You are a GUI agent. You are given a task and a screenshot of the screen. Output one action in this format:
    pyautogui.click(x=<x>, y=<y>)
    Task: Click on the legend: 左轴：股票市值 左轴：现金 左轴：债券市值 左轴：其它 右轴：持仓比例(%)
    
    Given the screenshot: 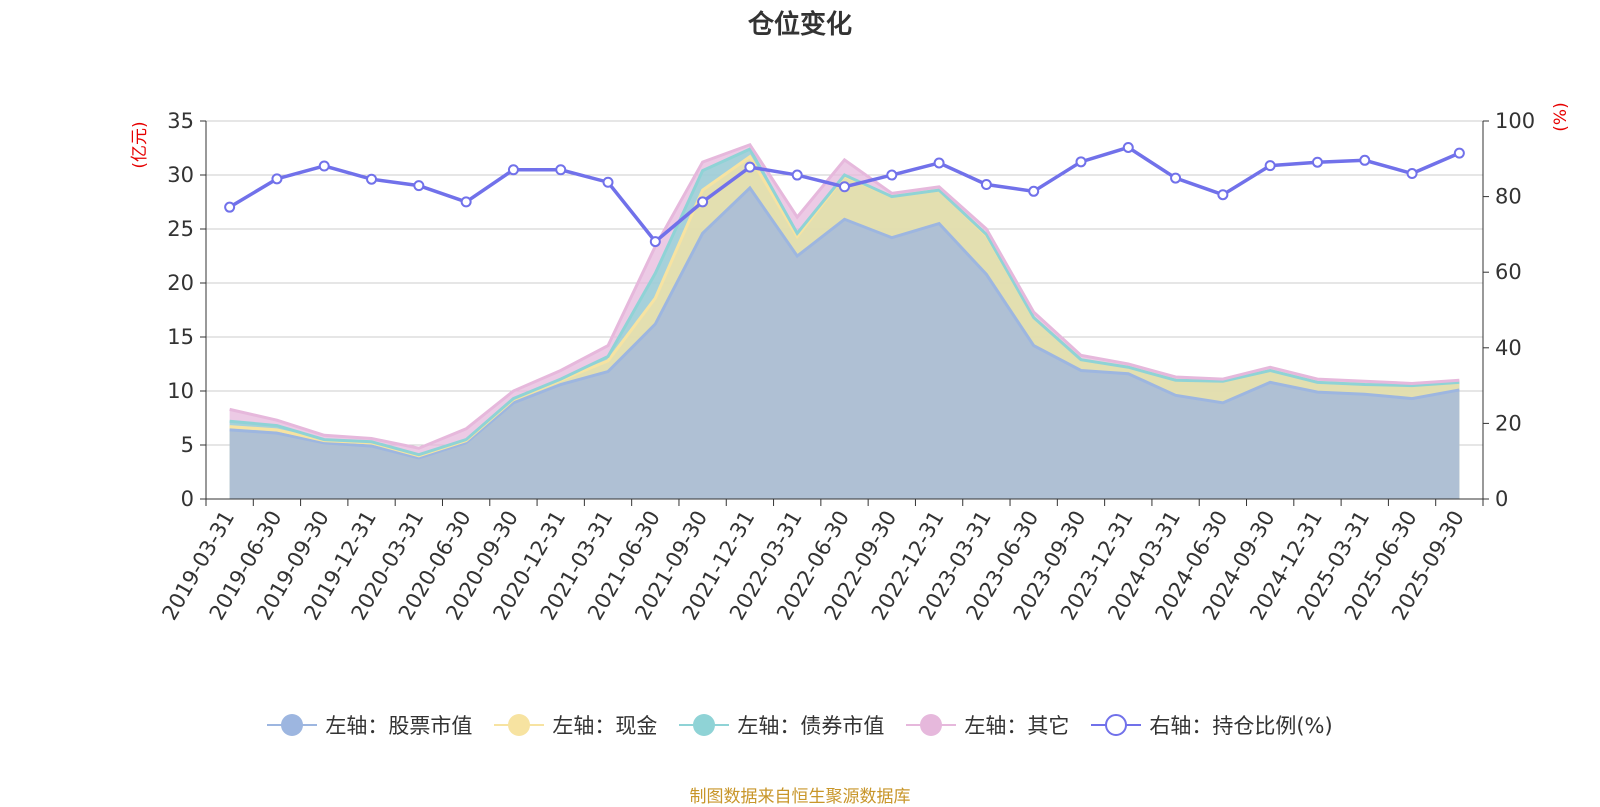 What is the action you would take?
    pyautogui.click(x=800, y=725)
    